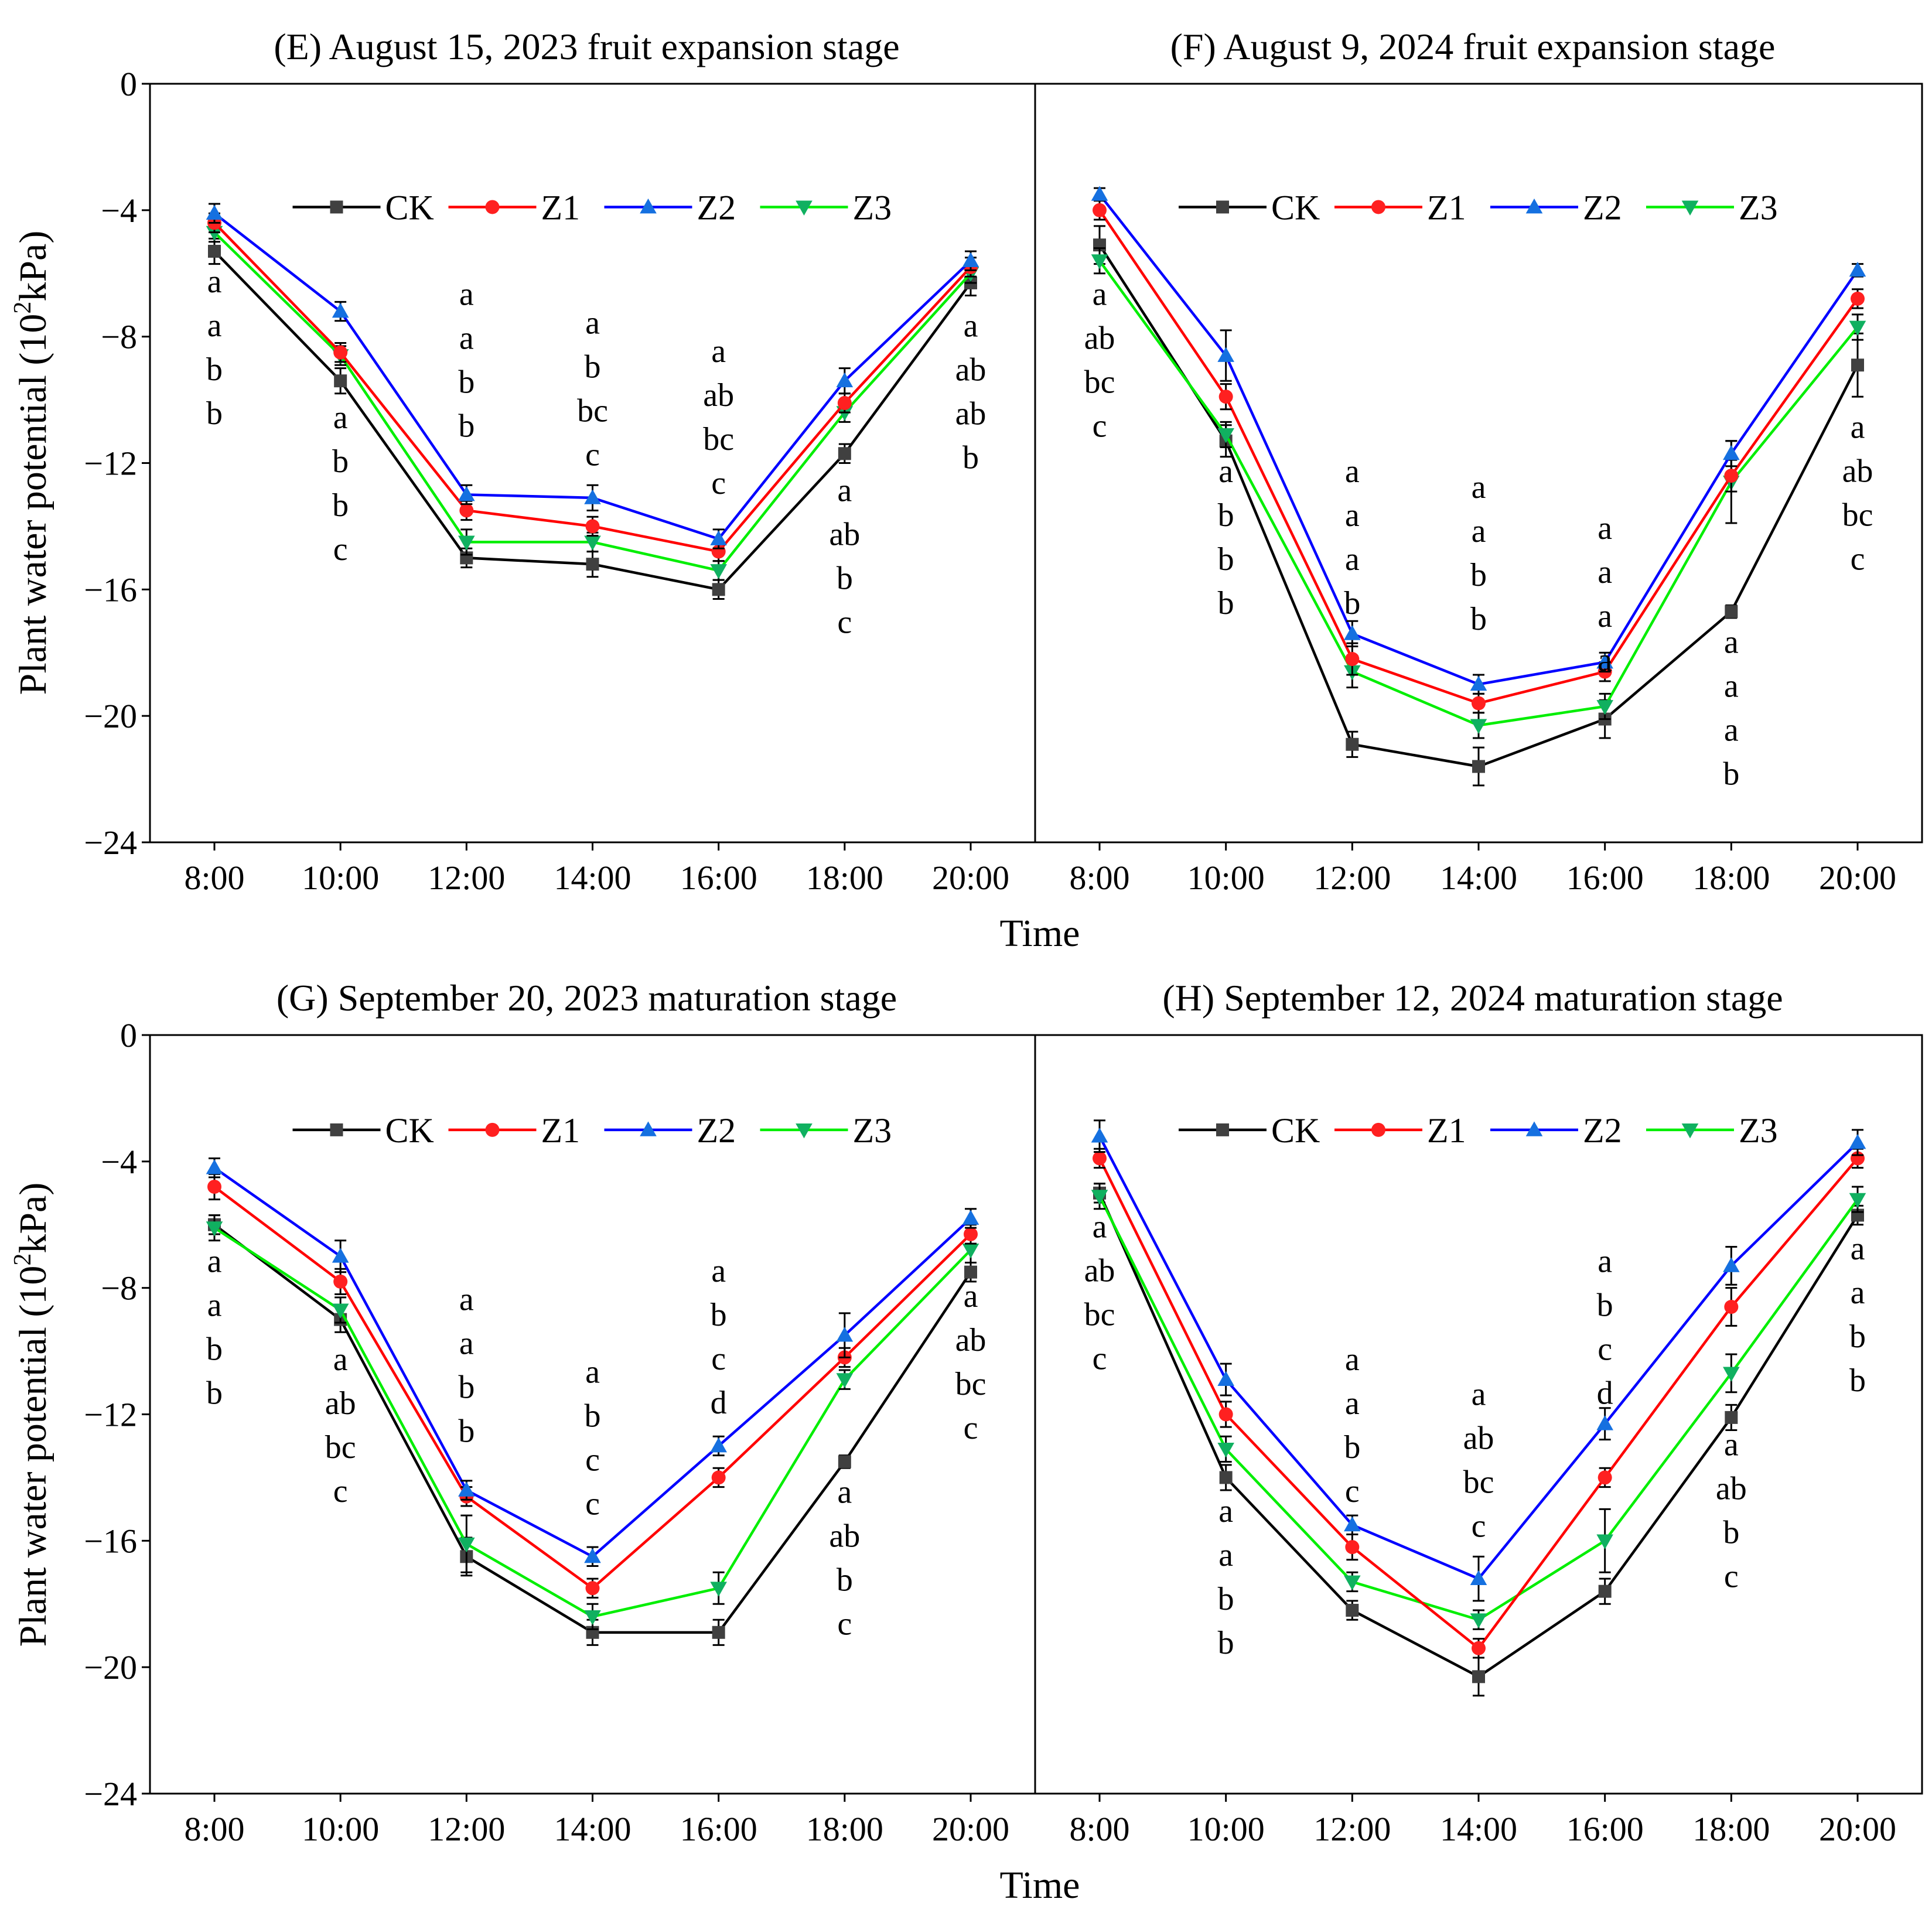  I want to click on panel-E-ytick-label: −8, so click(119, 337).